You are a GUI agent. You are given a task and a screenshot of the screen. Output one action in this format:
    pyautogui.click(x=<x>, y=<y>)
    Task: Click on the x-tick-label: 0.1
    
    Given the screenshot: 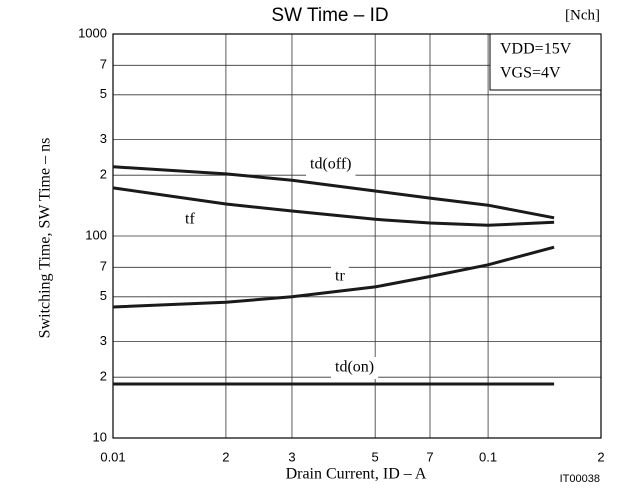 What is the action you would take?
    pyautogui.click(x=488, y=456)
    